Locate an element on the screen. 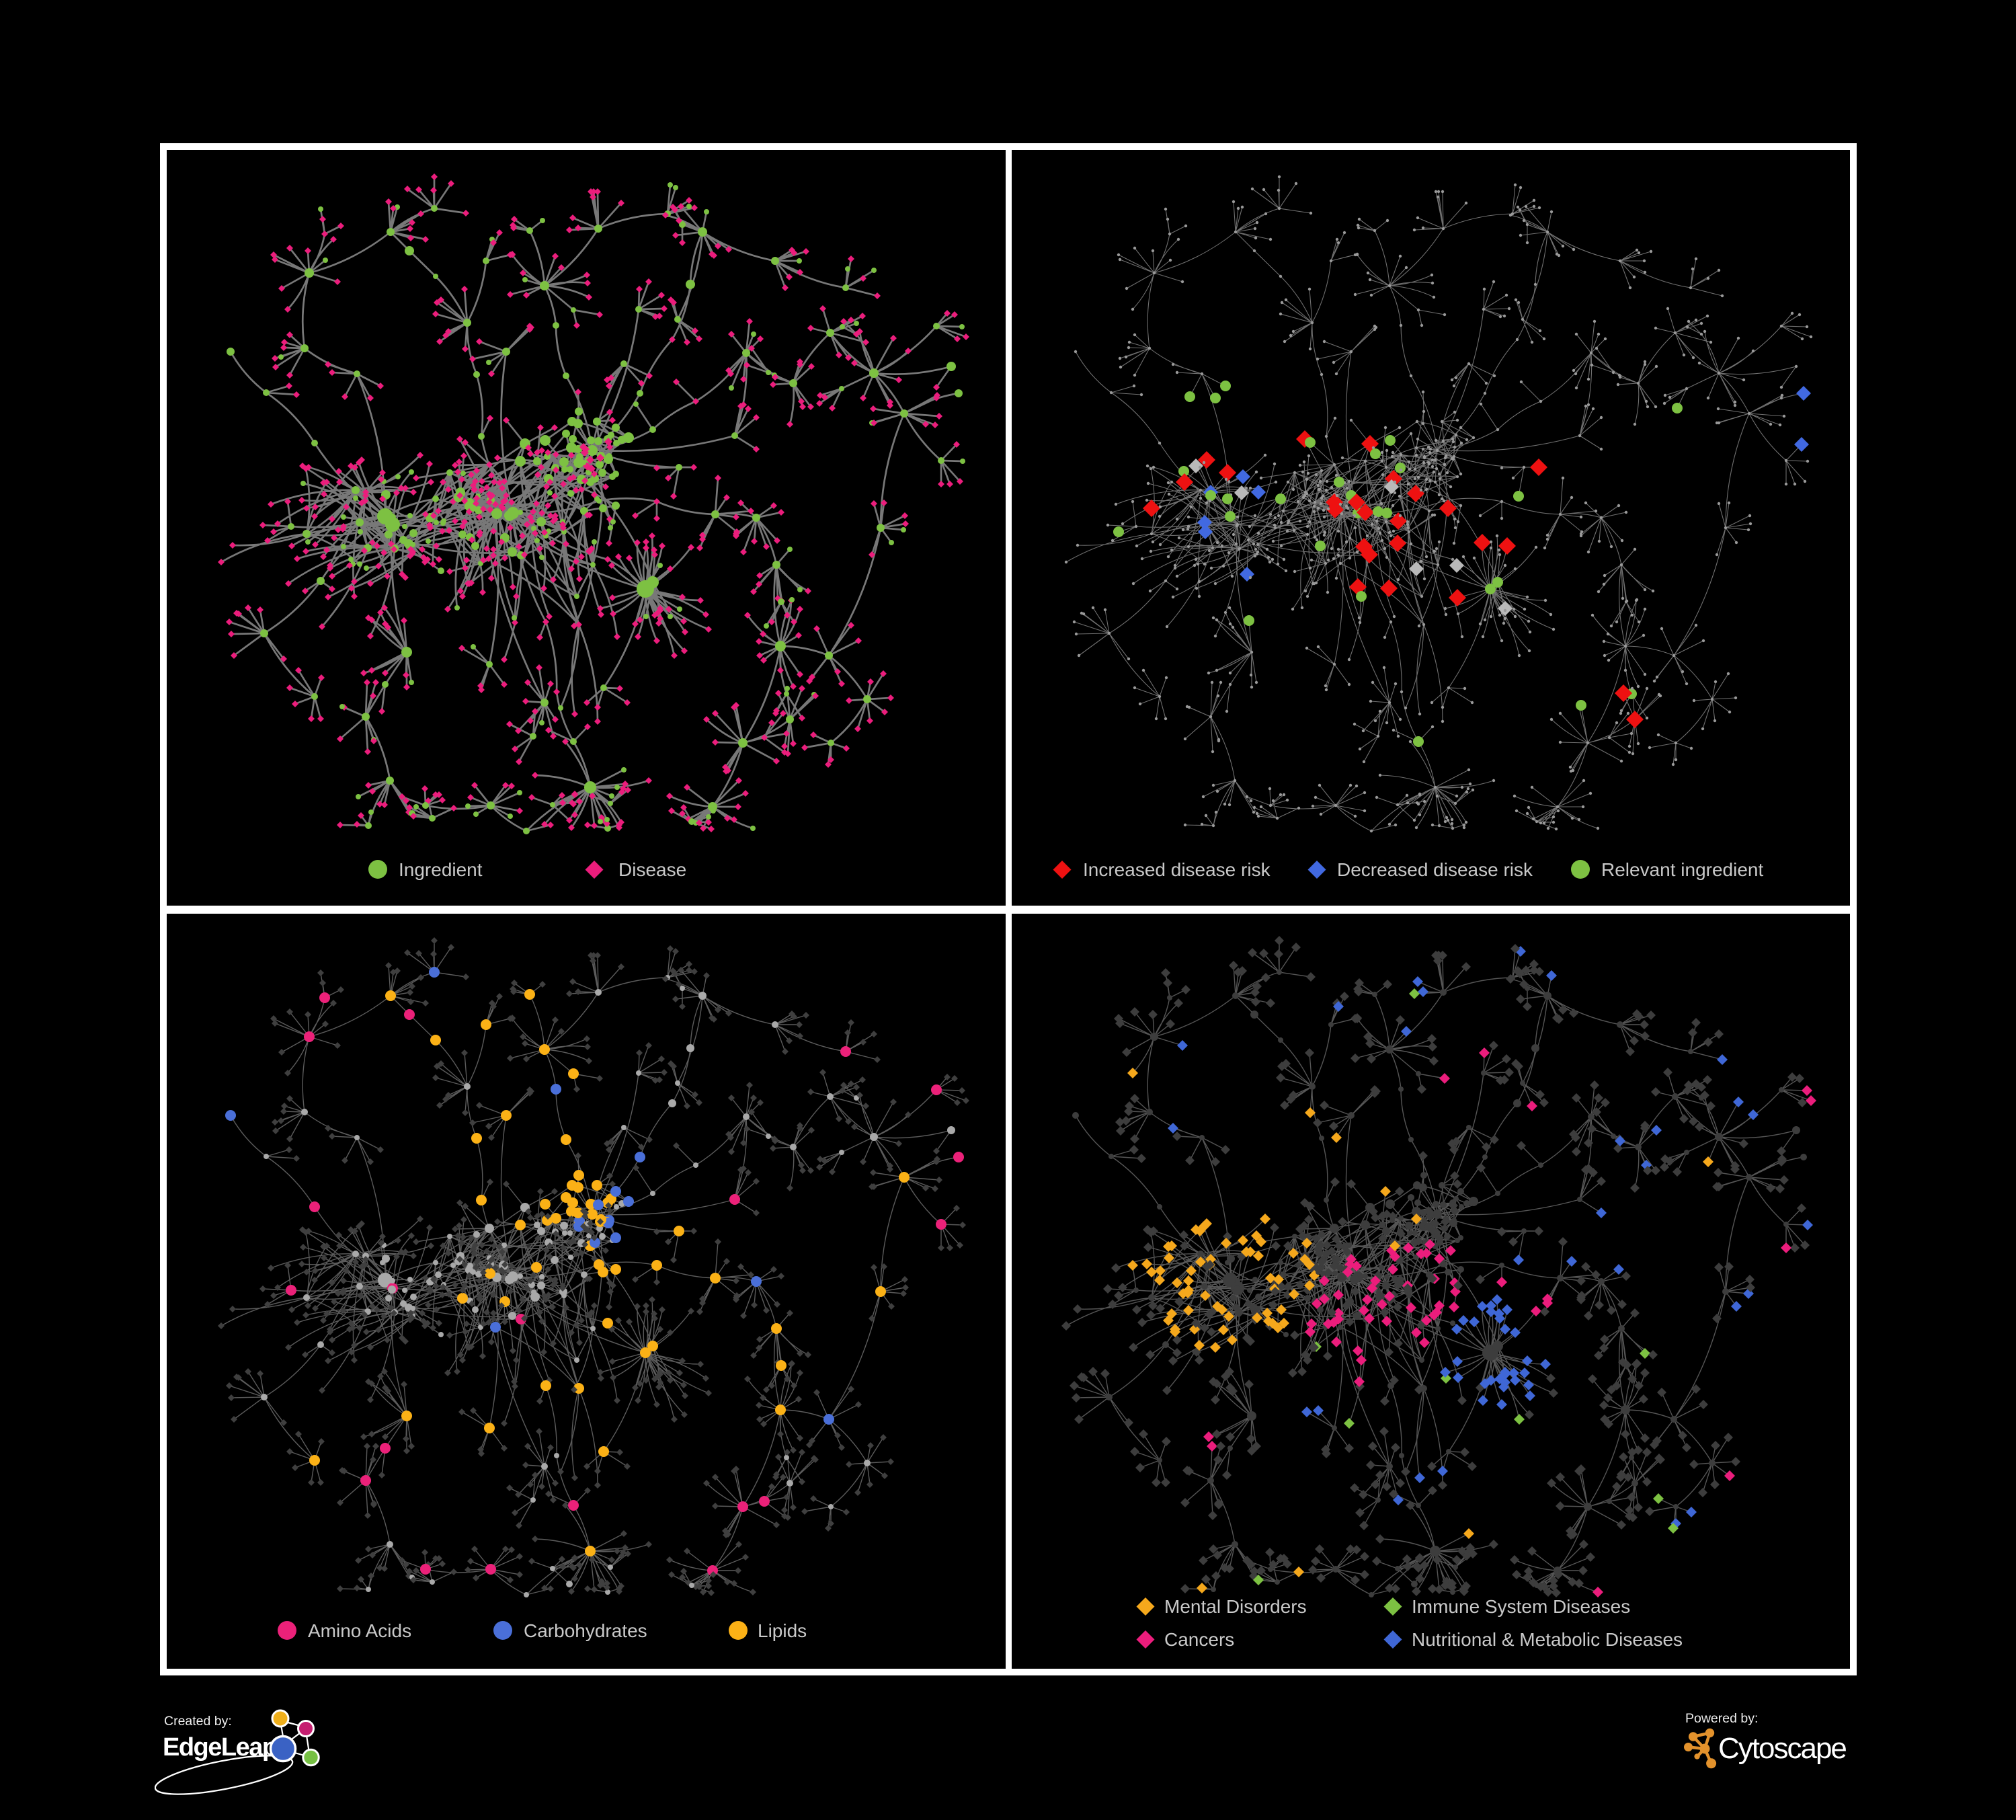 The height and width of the screenshot is (1820, 2016). svg-text: Disease is located at coordinates (652, 869).